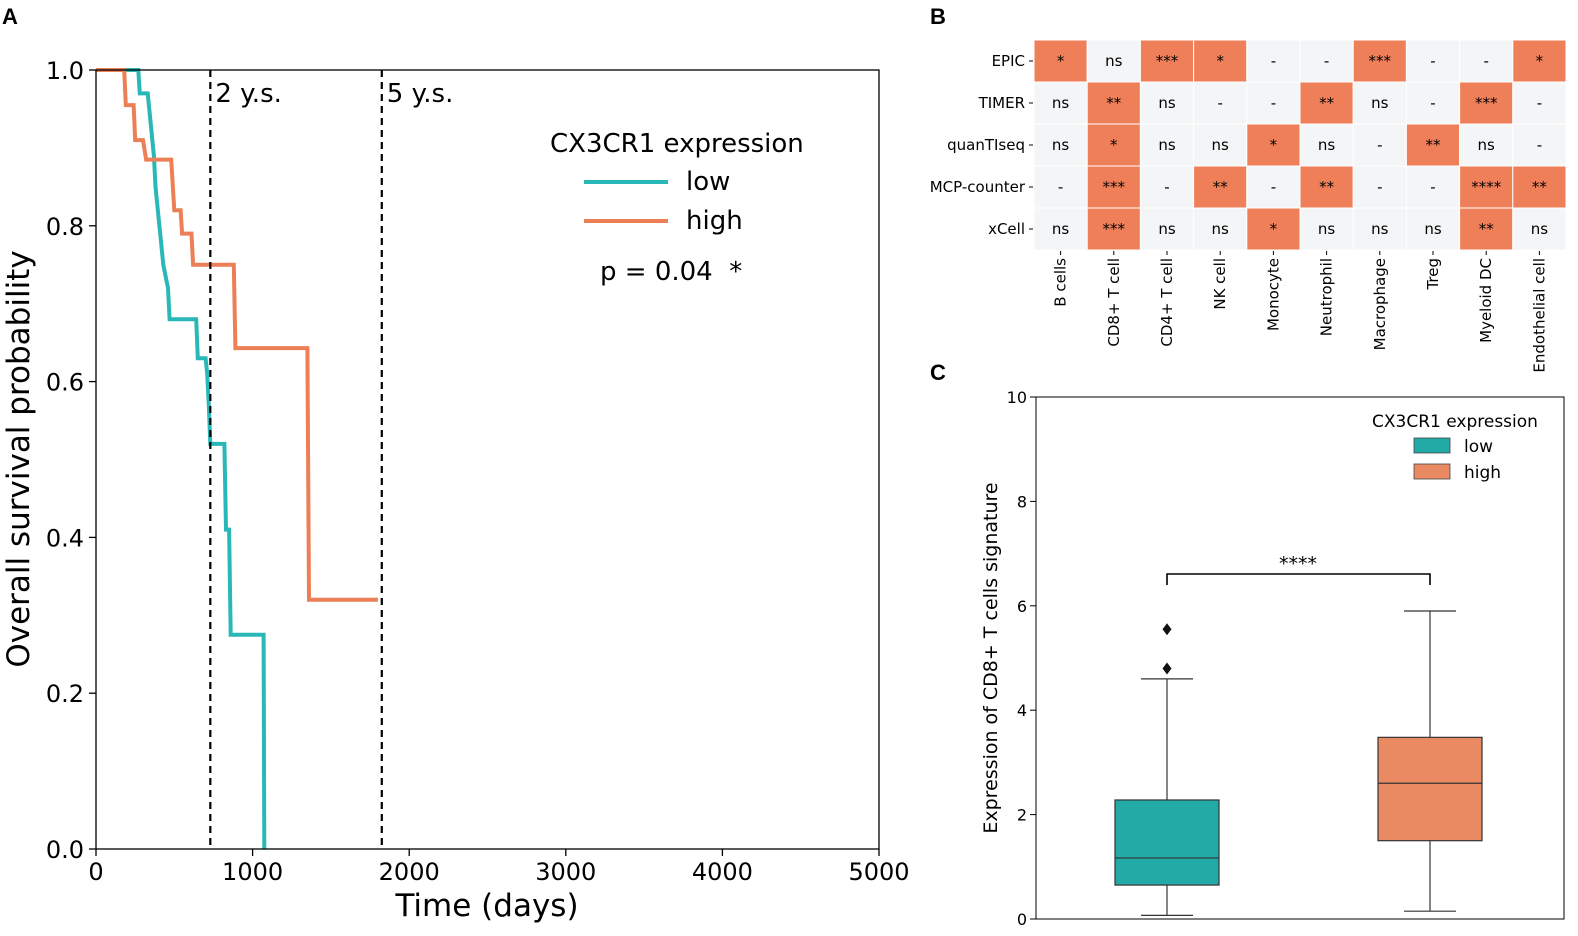  I want to click on boxplot-y-tick-label: 6, so click(1022, 606).